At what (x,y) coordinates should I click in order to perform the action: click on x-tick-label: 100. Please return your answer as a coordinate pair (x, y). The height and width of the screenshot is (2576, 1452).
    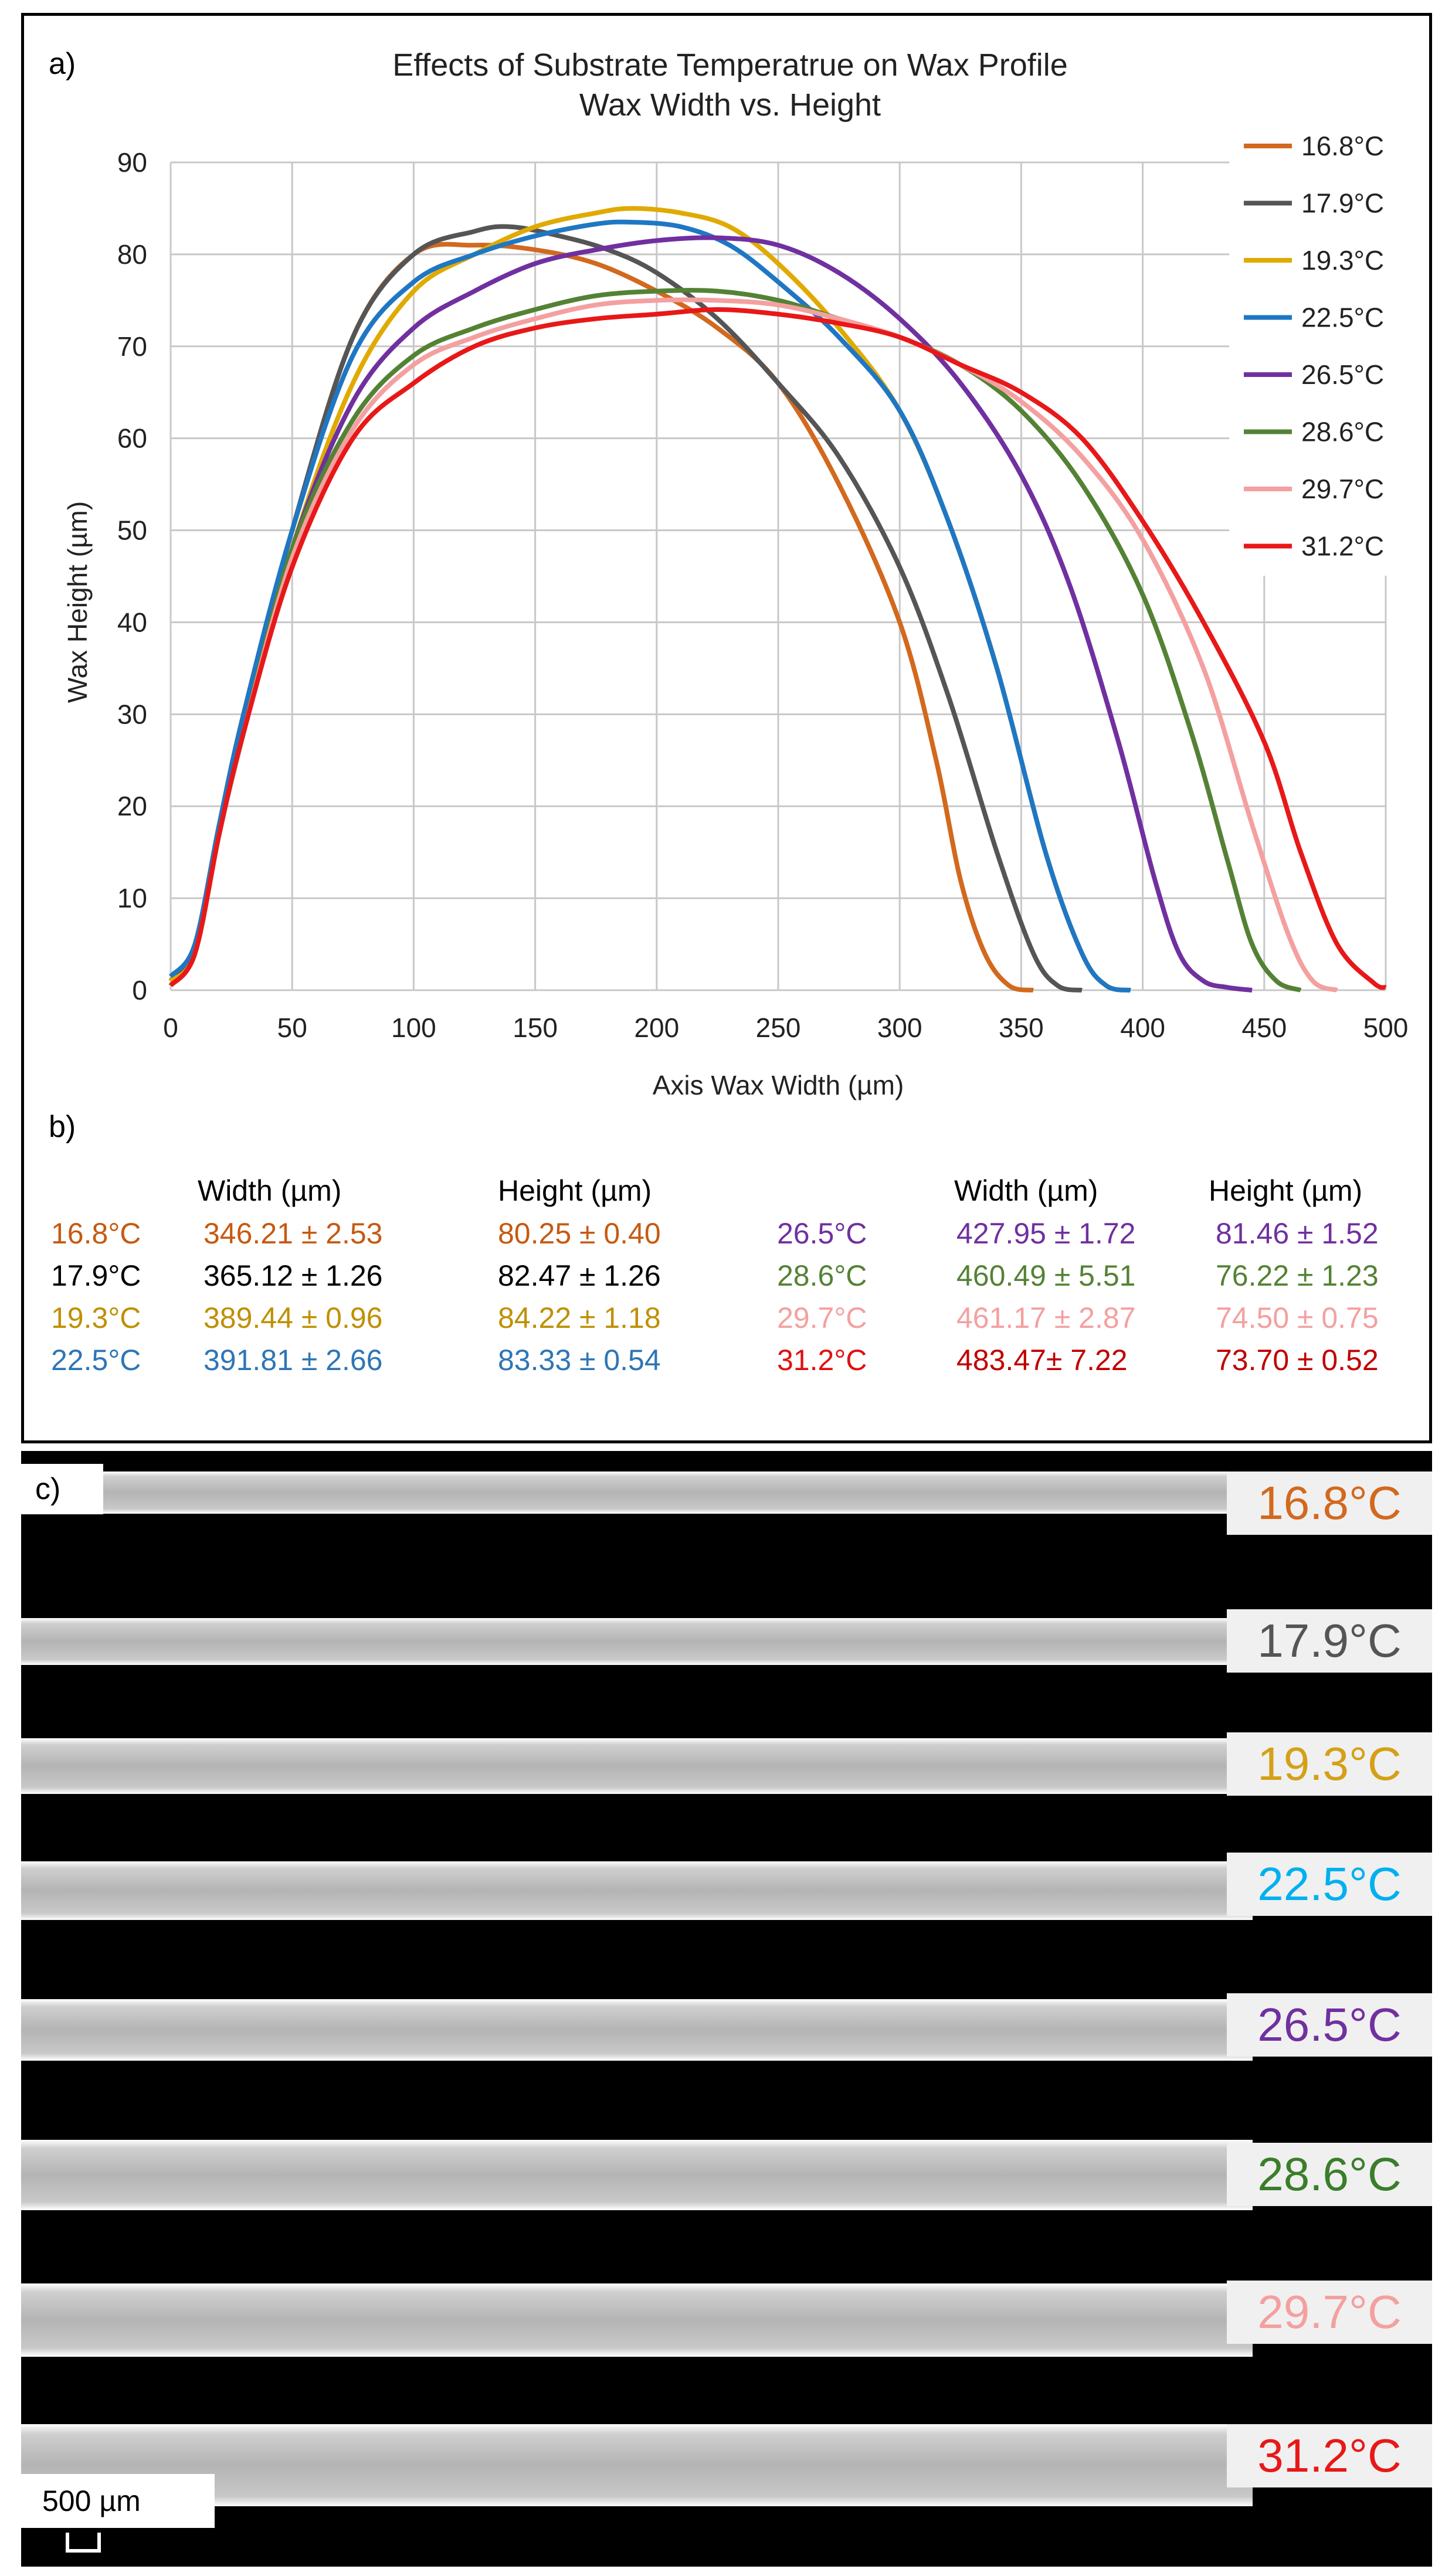
    Looking at the image, I should click on (413, 1028).